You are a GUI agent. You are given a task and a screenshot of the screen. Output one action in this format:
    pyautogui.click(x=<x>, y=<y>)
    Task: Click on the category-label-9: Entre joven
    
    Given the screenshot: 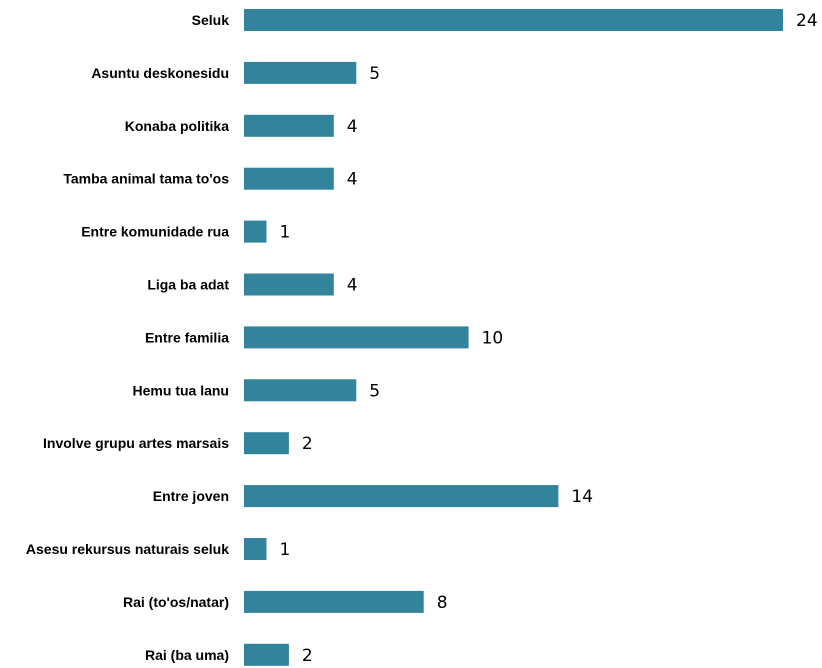 What is the action you would take?
    pyautogui.click(x=191, y=496)
    